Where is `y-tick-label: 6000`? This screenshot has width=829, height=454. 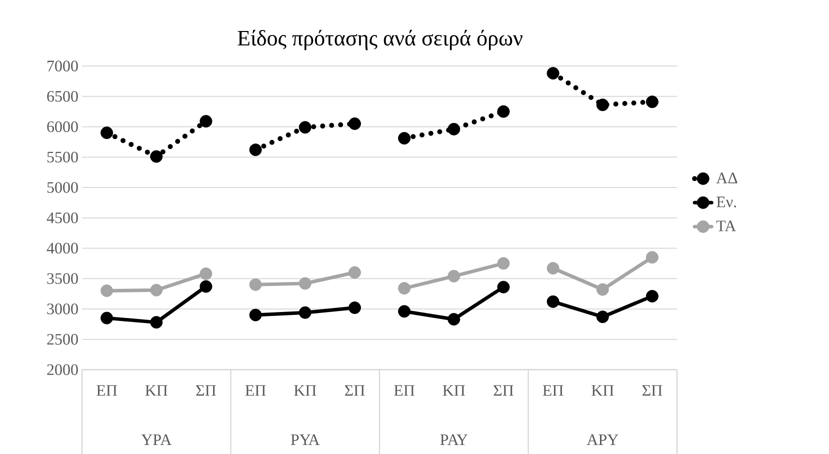
y-tick-label: 6000 is located at coordinates (62, 126).